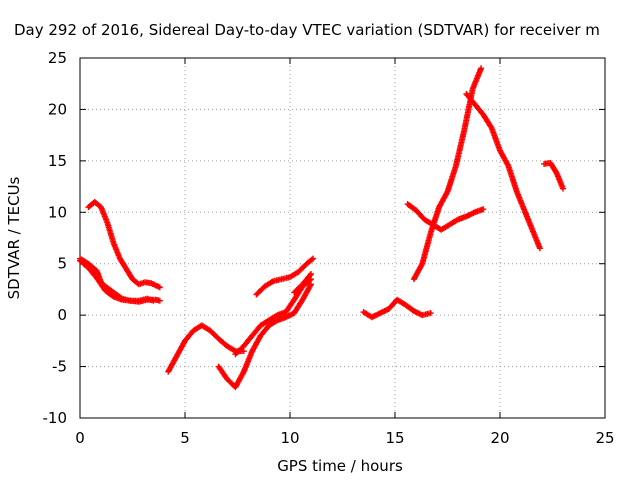 The image size is (640, 480). Describe the element at coordinates (185, 438) in the screenshot. I see `x-tick-label: 5` at that location.